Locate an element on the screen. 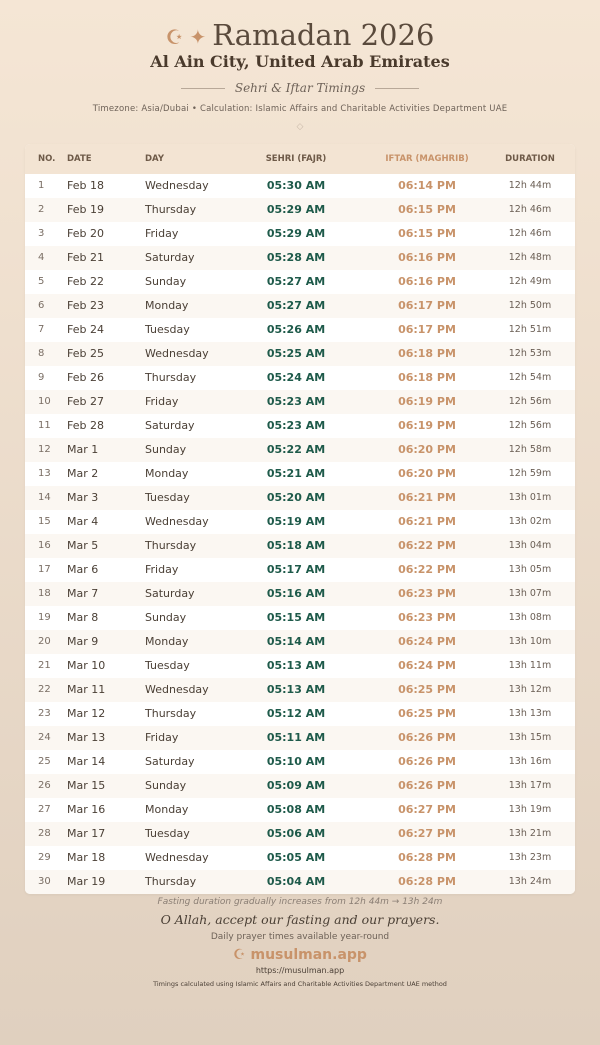 Image resolution: width=600 pixels, height=1045 pixels. row-date: Feb 23 is located at coordinates (85, 305).